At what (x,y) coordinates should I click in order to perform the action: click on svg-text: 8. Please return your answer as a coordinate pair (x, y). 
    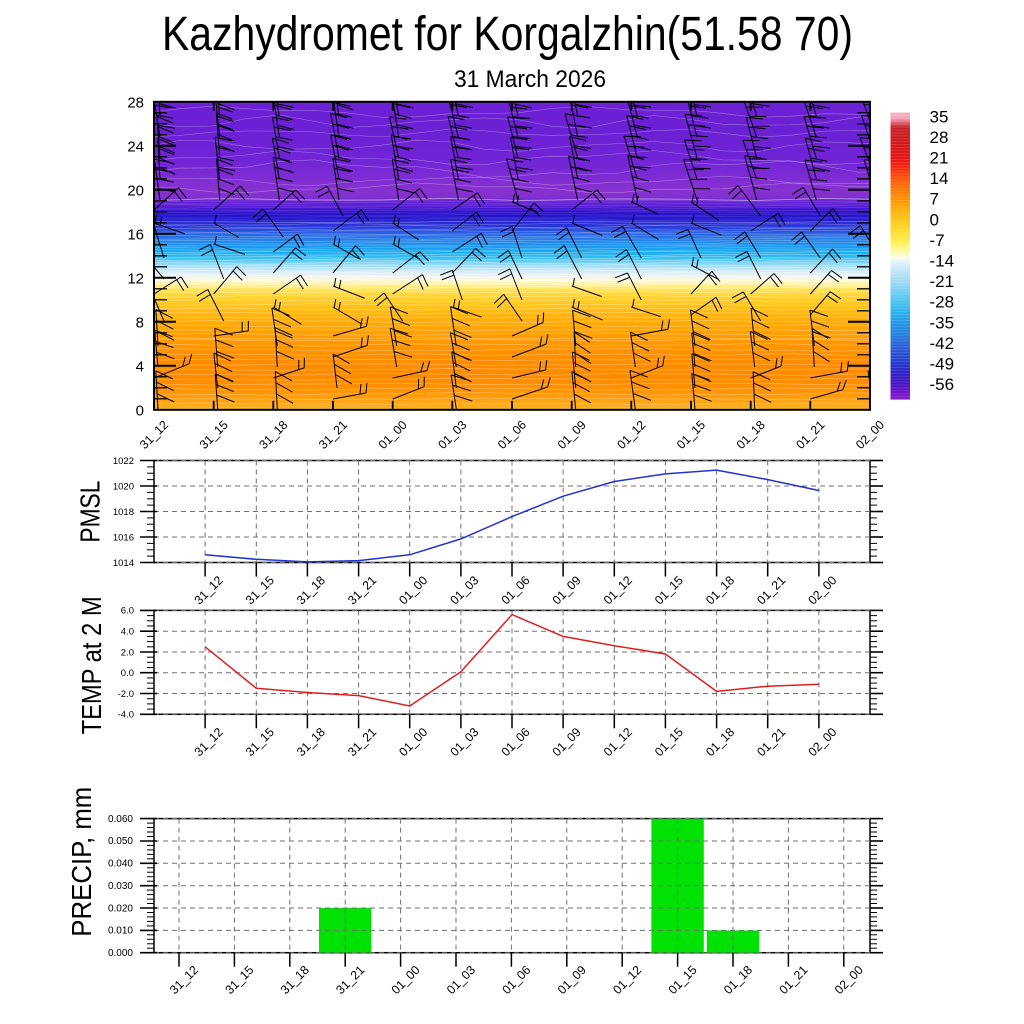
    Looking at the image, I should click on (140, 322).